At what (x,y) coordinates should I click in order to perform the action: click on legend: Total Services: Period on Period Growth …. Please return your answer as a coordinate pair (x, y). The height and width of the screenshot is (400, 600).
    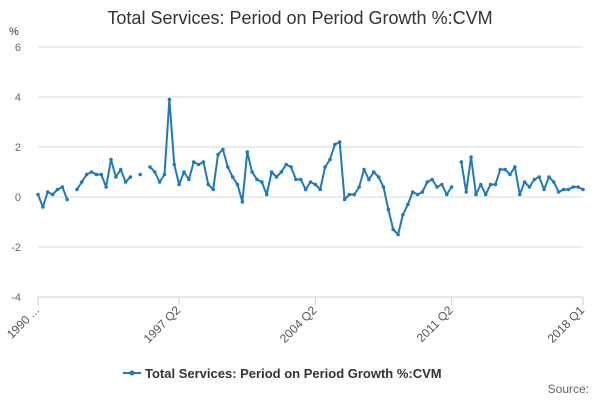
    Looking at the image, I should click on (282, 373).